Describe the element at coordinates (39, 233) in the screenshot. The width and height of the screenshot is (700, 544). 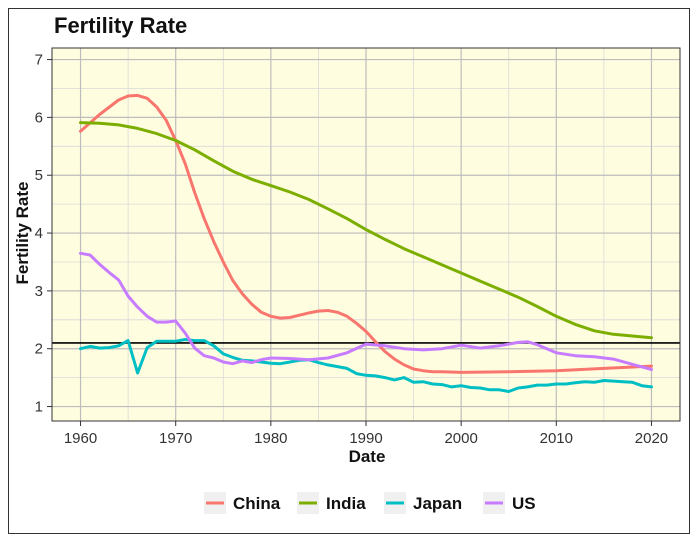
I see `y-tick-label: 4` at that location.